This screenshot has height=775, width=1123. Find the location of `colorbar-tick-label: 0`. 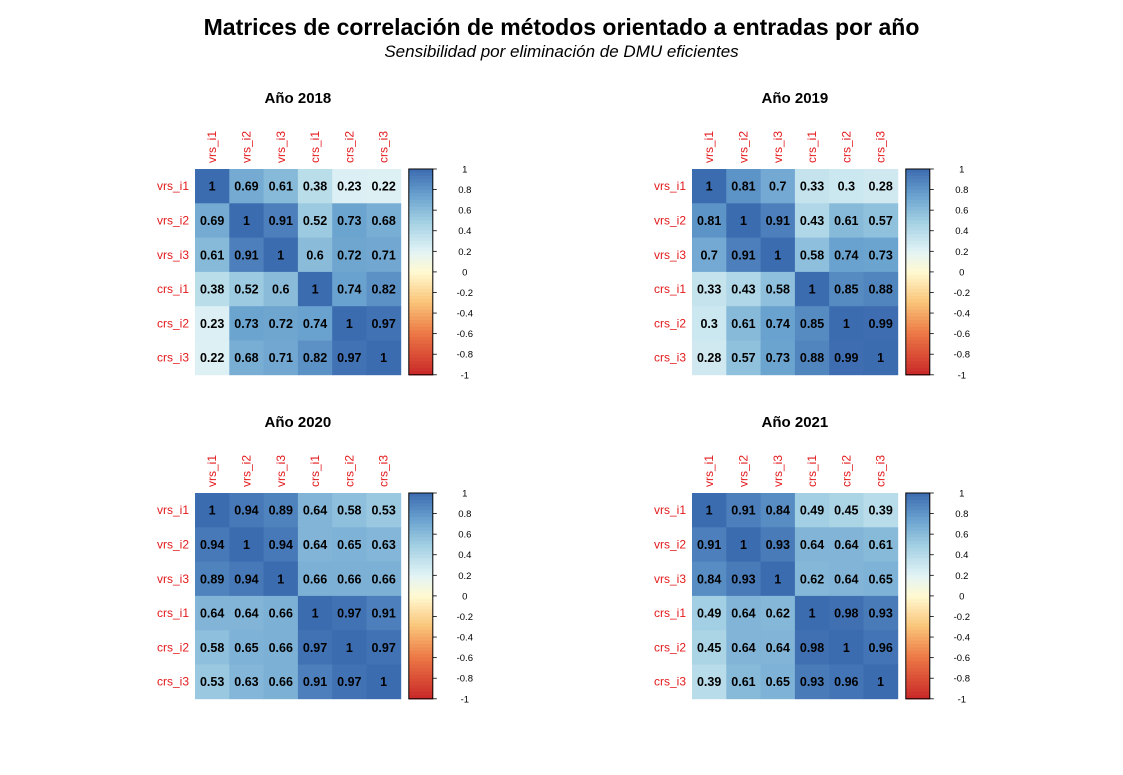

colorbar-tick-label: 0 is located at coordinates (464, 272).